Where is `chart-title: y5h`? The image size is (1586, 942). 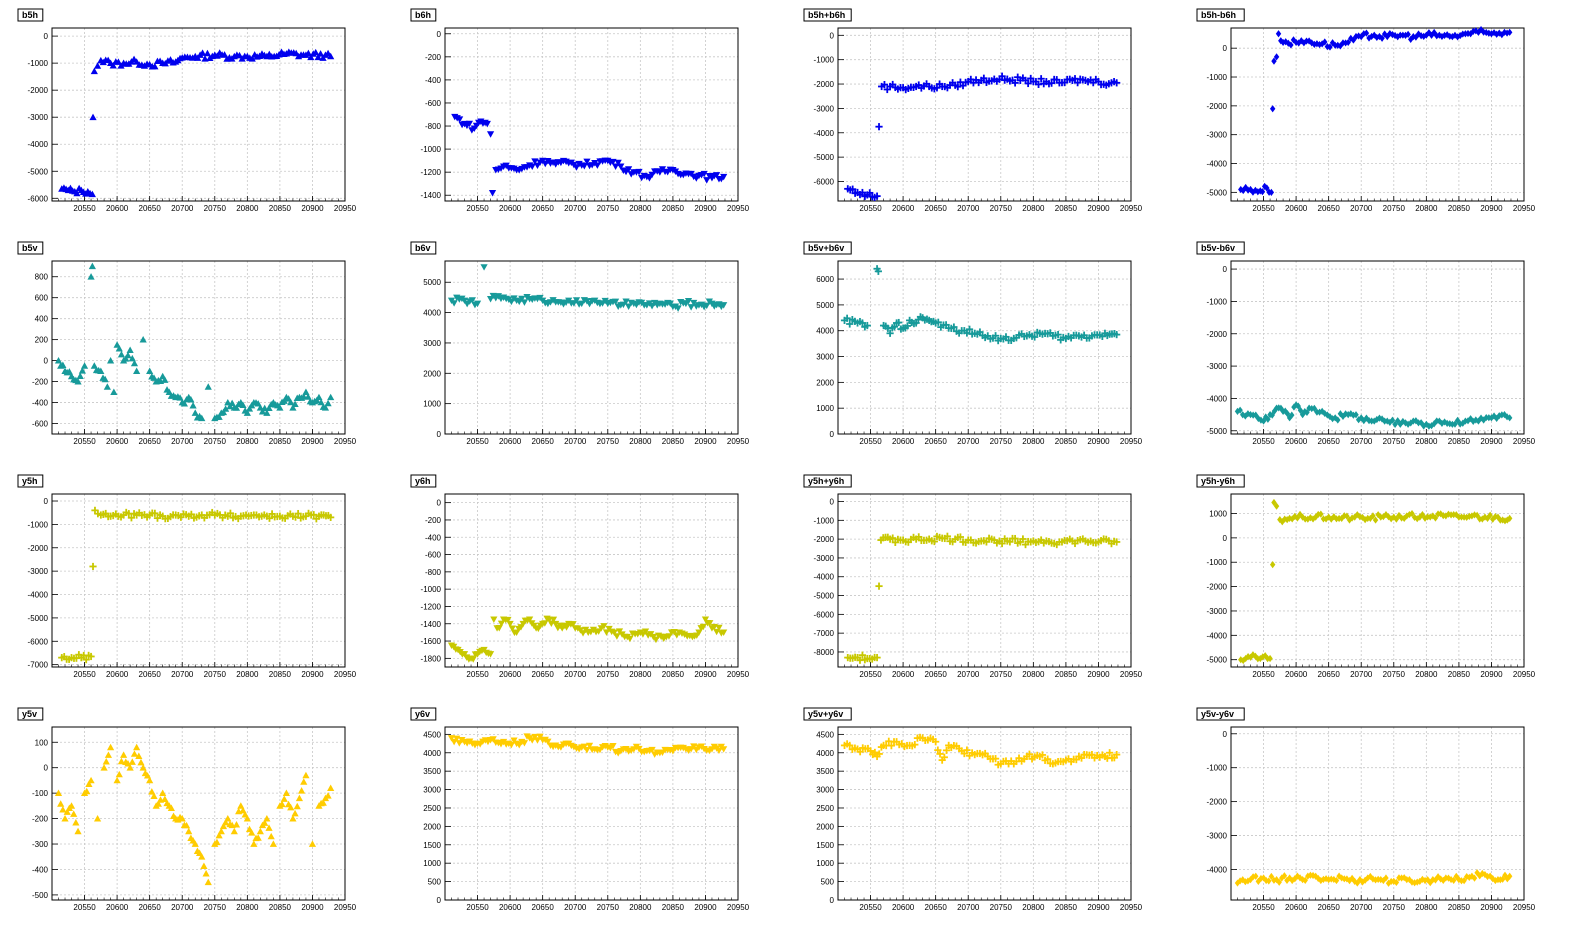 chart-title: y5h is located at coordinates (30, 481).